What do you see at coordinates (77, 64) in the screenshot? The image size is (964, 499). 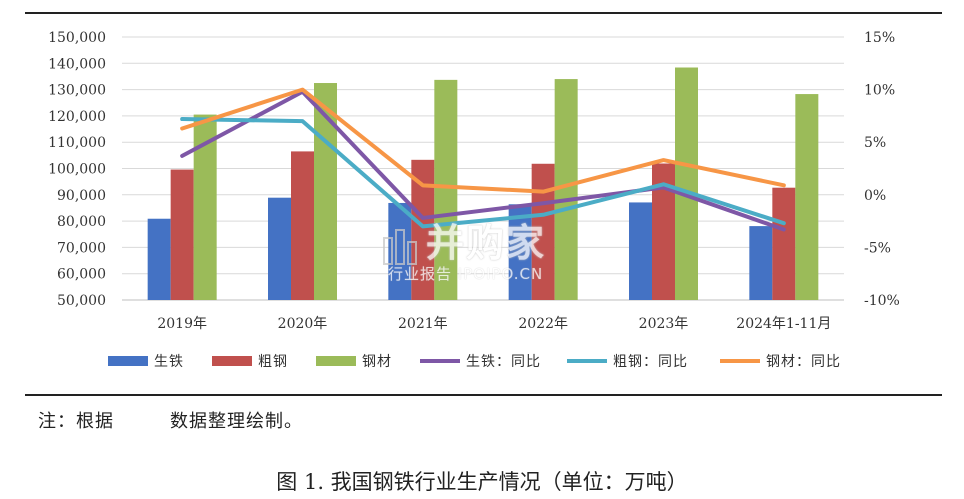 I see `left-tick-label: 140,000` at bounding box center [77, 64].